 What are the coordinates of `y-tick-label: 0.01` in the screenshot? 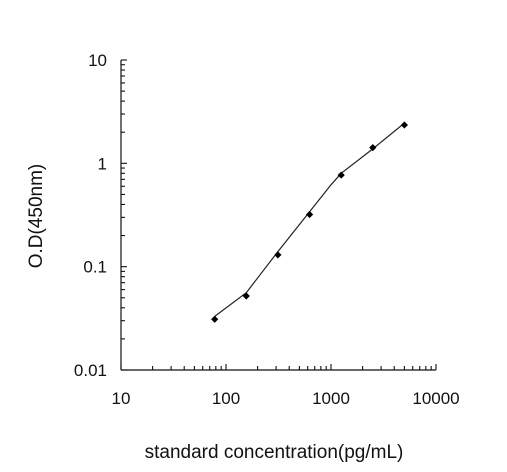 It's located at (90, 370).